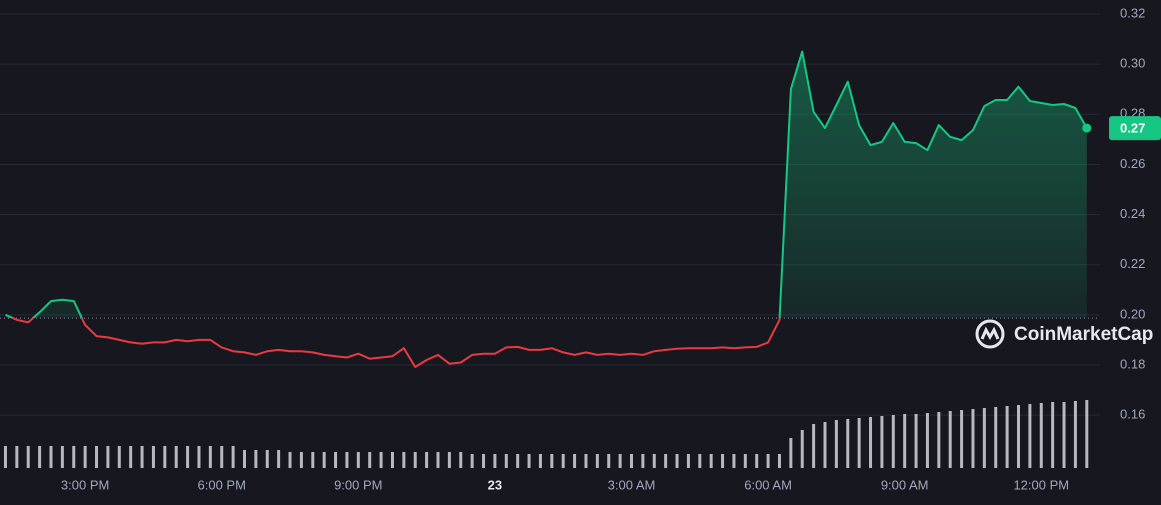 Image resolution: width=1161 pixels, height=505 pixels. I want to click on x-tick-label: 9:00 AM, so click(905, 484).